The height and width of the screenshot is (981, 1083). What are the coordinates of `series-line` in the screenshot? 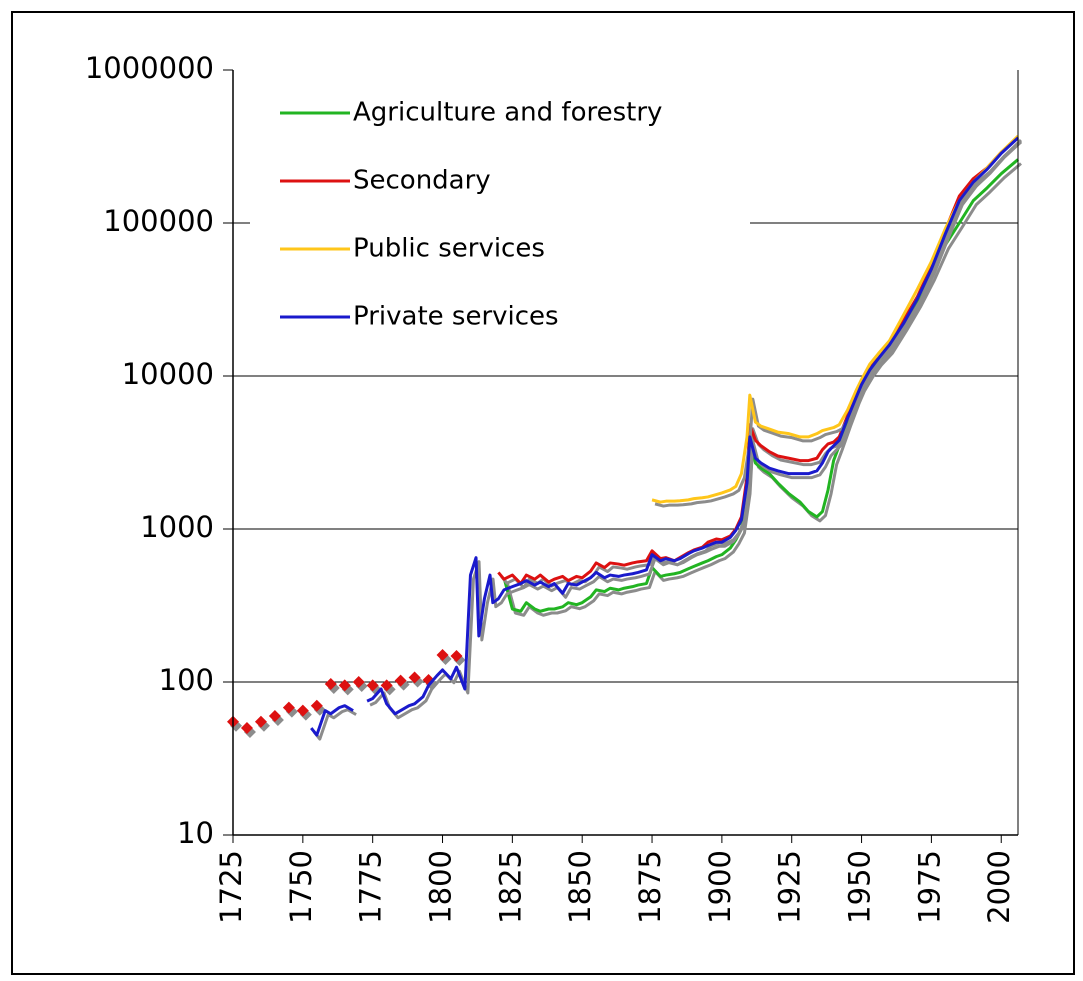 It's located at (835, 319).